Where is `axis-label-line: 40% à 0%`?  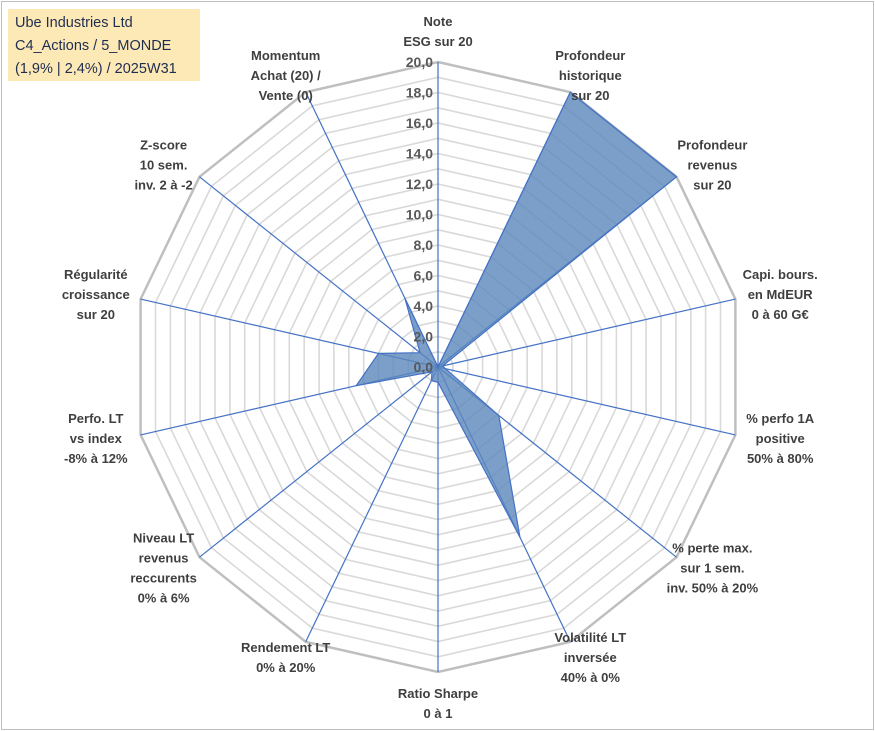
axis-label-line: 40% à 0% is located at coordinates (591, 677).